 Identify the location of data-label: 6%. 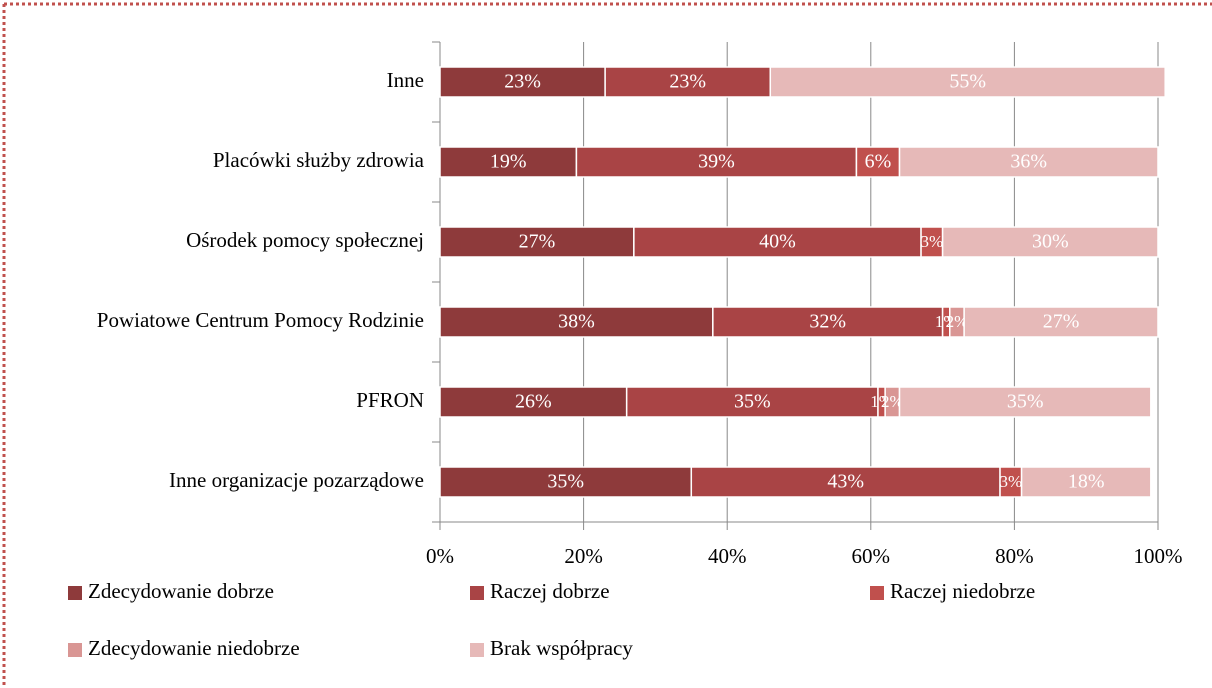
(878, 162).